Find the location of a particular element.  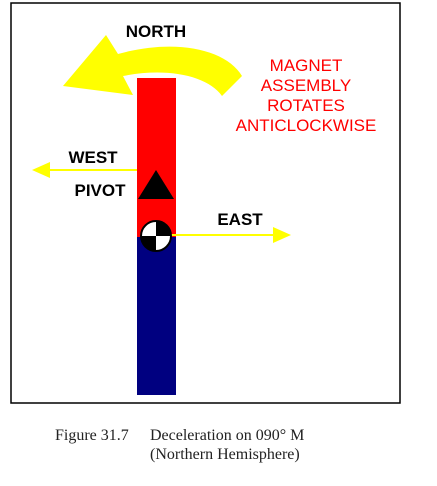

rotation-note: MAGNET ASSEMBLY ROTATES ANTICLOCKWISE is located at coordinates (306, 95).